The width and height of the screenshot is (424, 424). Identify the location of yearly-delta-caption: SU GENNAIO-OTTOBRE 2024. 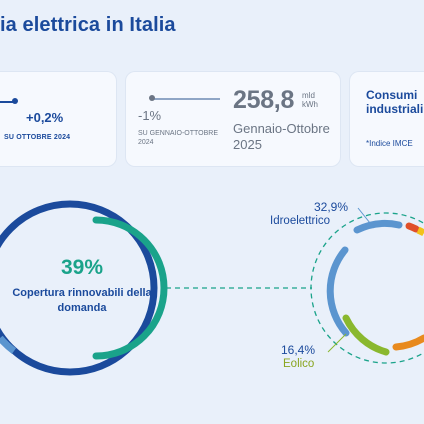
(178, 138).